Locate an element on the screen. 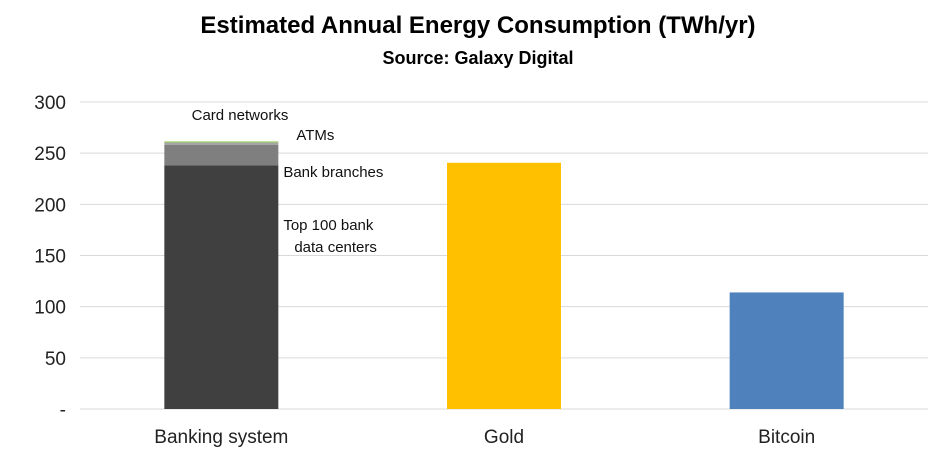 This screenshot has height=457, width=938. chart-subtitle: Source: Galaxy Digital is located at coordinates (477, 58).